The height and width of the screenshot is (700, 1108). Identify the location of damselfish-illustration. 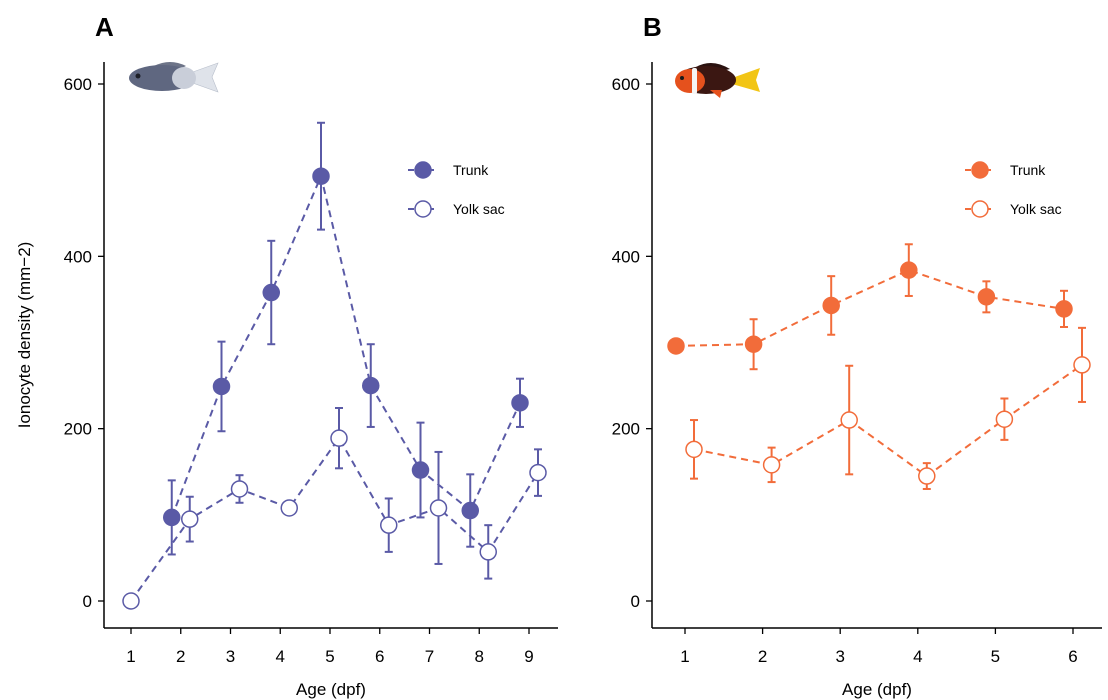
(174, 77).